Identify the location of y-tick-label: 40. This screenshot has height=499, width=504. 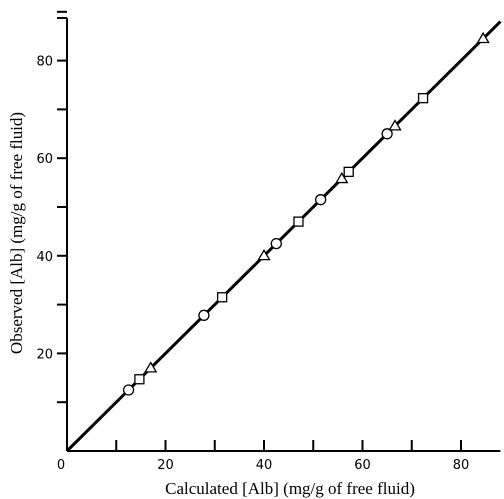
(44, 257).